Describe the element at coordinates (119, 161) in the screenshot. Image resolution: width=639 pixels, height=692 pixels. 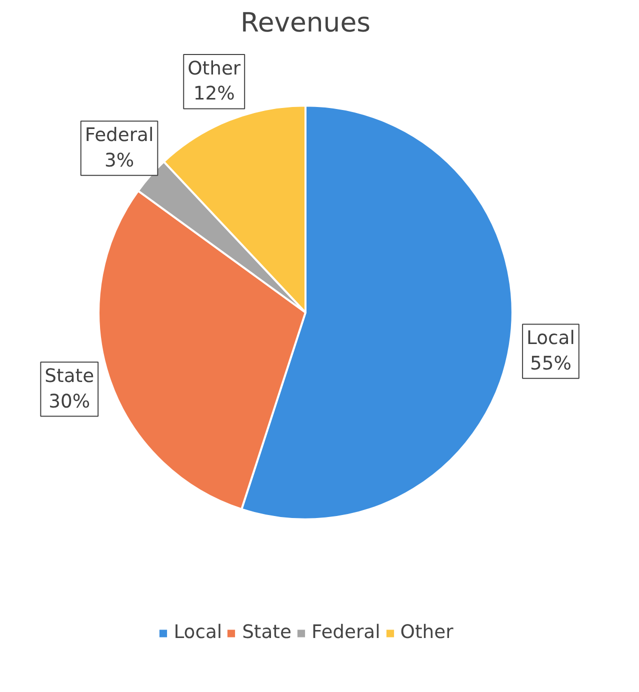
I see `data-label: 3%` at that location.